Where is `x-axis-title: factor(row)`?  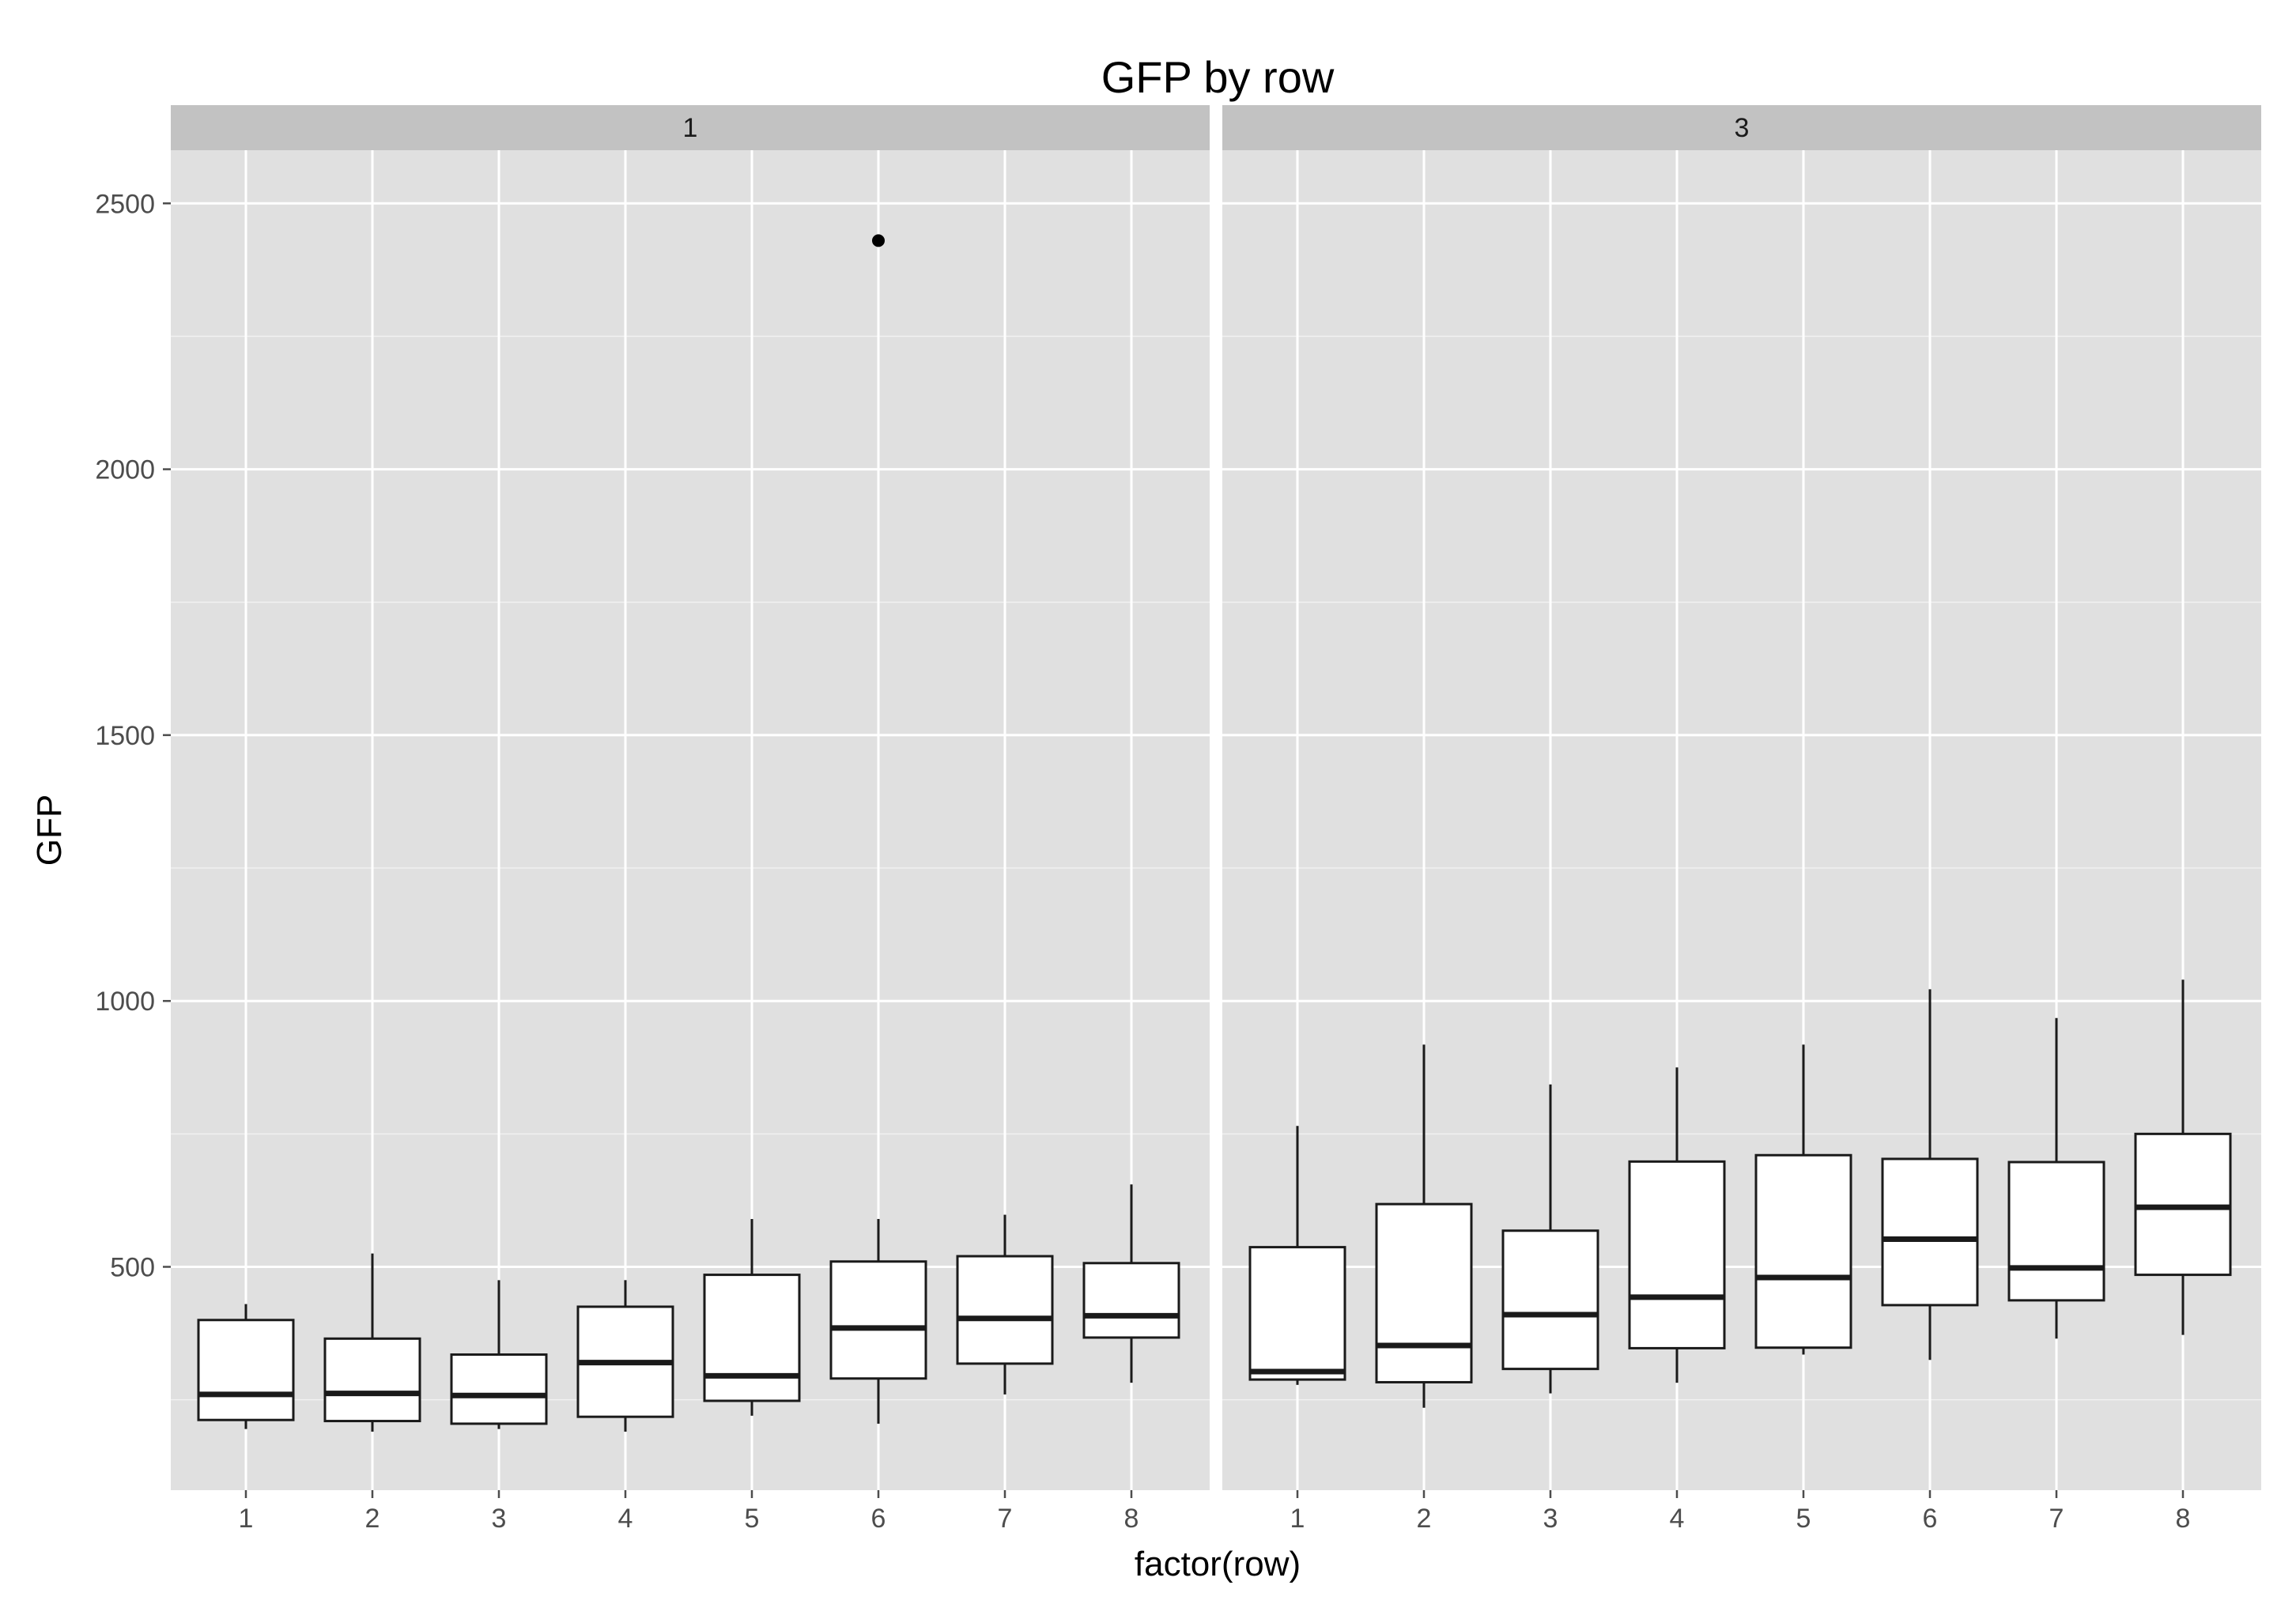 x-axis-title: factor(row) is located at coordinates (1218, 1564).